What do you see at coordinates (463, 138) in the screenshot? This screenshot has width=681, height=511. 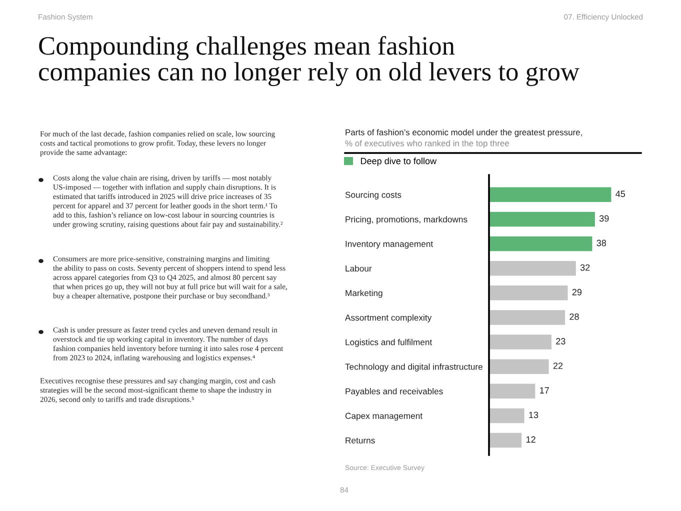 I see `chart-subtitle: Parts of fashion’s economic model under the greatest pressure, % of executives who ranked in the top three` at bounding box center [463, 138].